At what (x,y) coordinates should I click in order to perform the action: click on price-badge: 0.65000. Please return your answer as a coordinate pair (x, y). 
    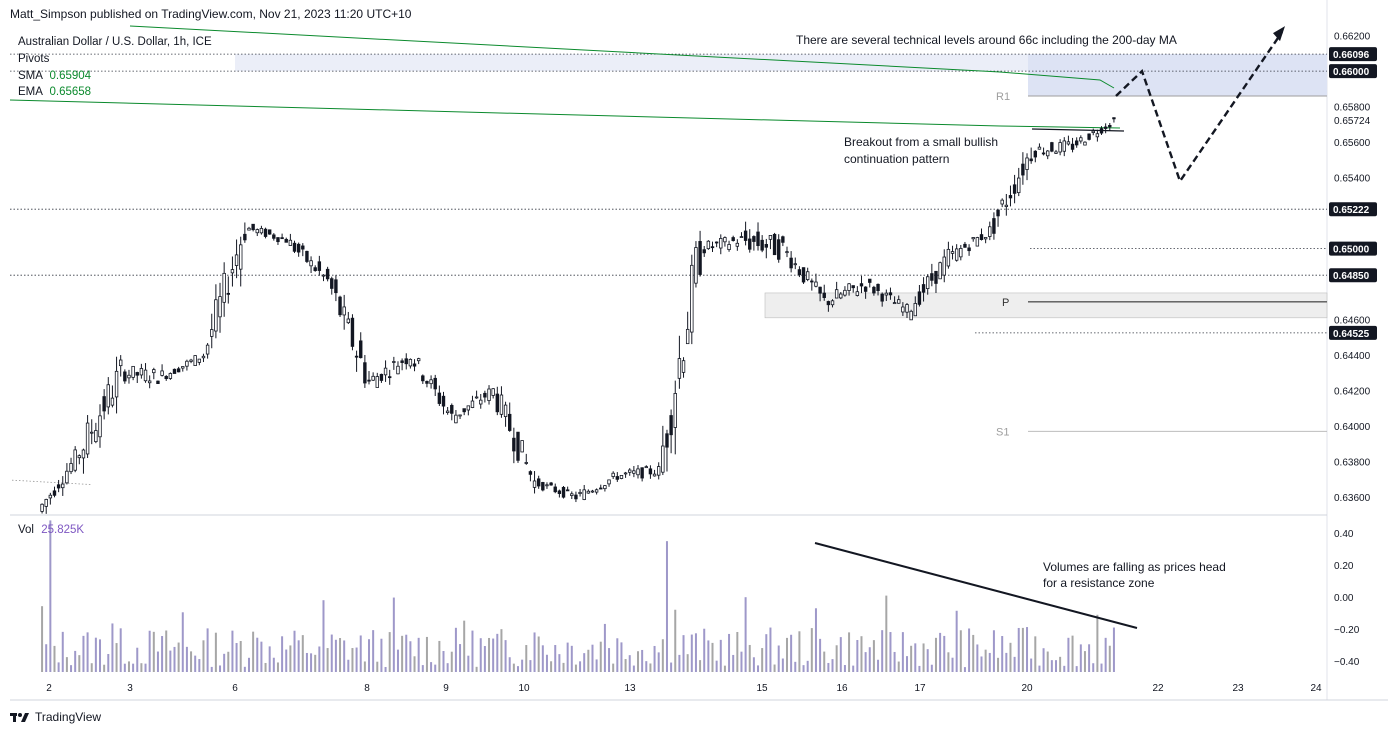
    Looking at the image, I should click on (1353, 248).